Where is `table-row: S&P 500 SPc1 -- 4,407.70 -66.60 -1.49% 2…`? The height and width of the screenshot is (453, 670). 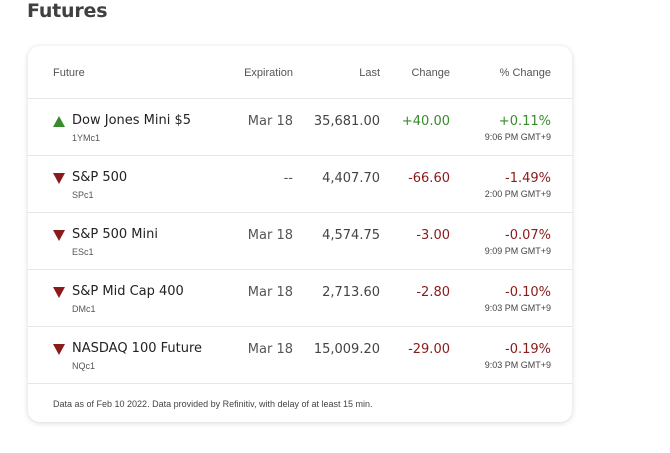
table-row: S&P 500 SPc1 -- 4,407.70 -66.60 -1.49% 2… is located at coordinates (300, 184).